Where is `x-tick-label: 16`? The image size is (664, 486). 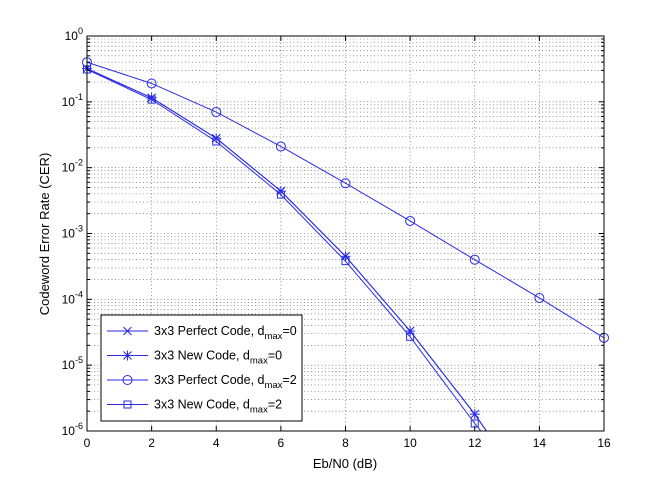 x-tick-label: 16 is located at coordinates (604, 443).